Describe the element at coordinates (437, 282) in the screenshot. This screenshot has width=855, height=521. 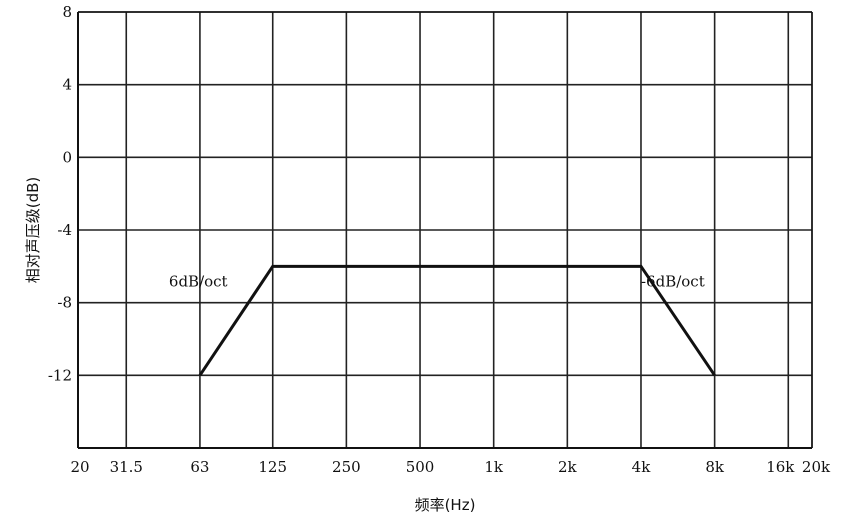
I see `annotations: 6dB/oct -6dB/oct` at that location.